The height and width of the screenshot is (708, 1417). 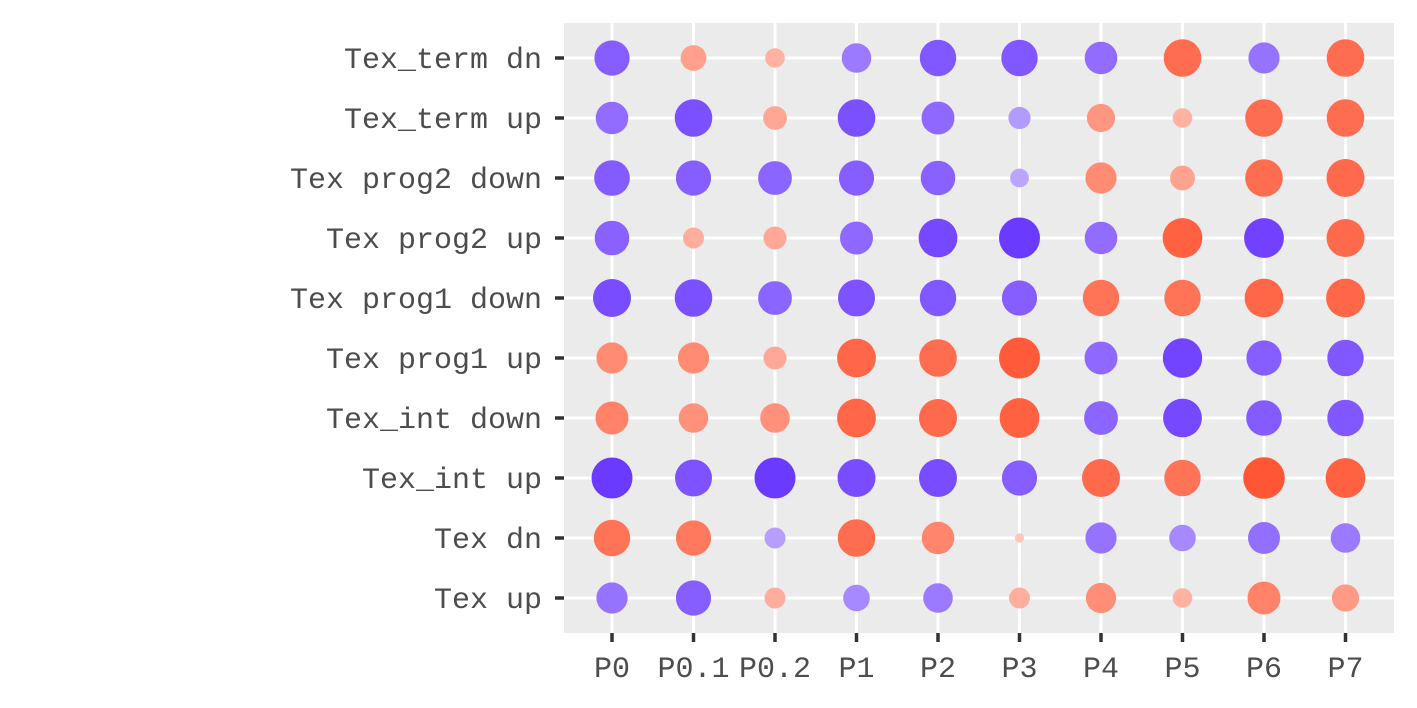 What do you see at coordinates (434, 361) in the screenshot?
I see `y-tick-label: Tex prog1 up` at bounding box center [434, 361].